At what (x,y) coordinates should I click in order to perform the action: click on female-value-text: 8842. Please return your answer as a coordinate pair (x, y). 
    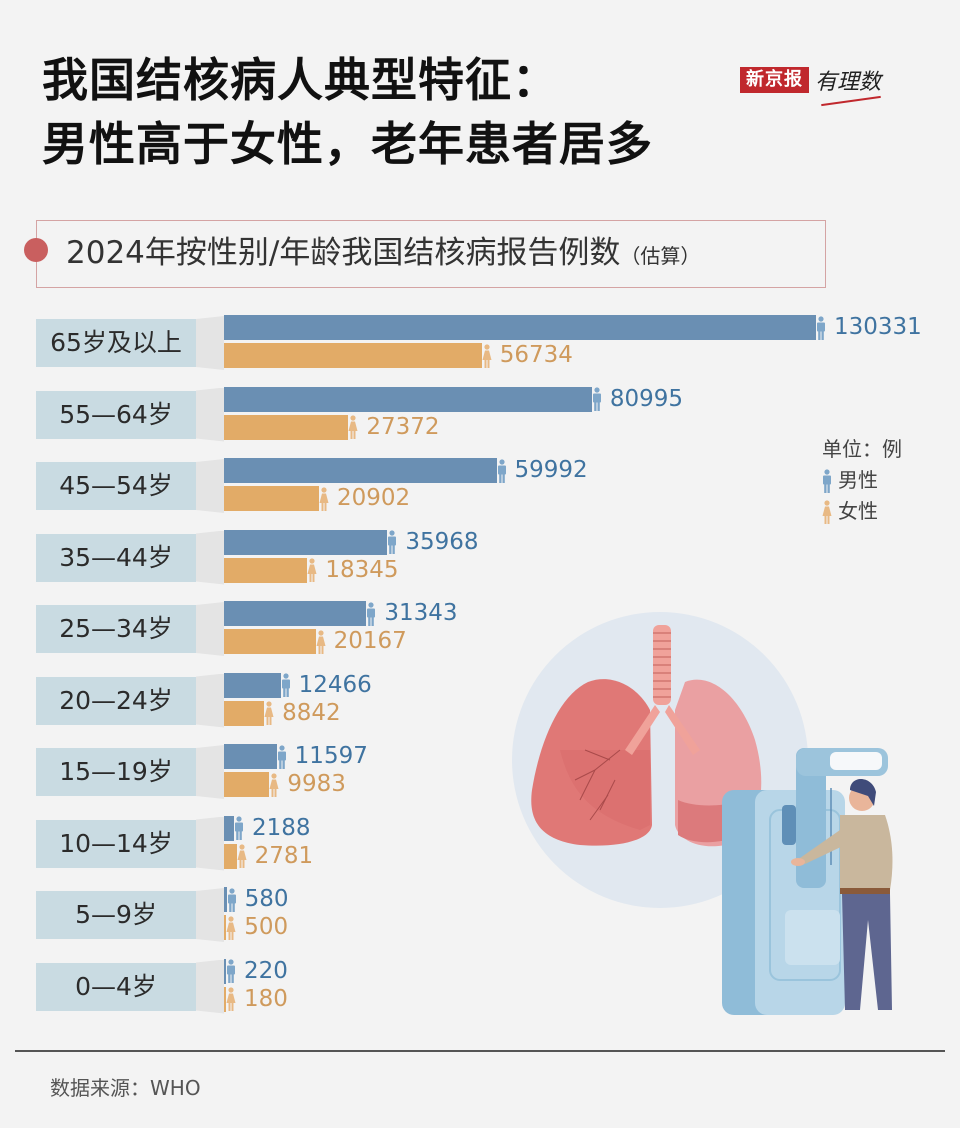
    Looking at the image, I should click on (311, 712).